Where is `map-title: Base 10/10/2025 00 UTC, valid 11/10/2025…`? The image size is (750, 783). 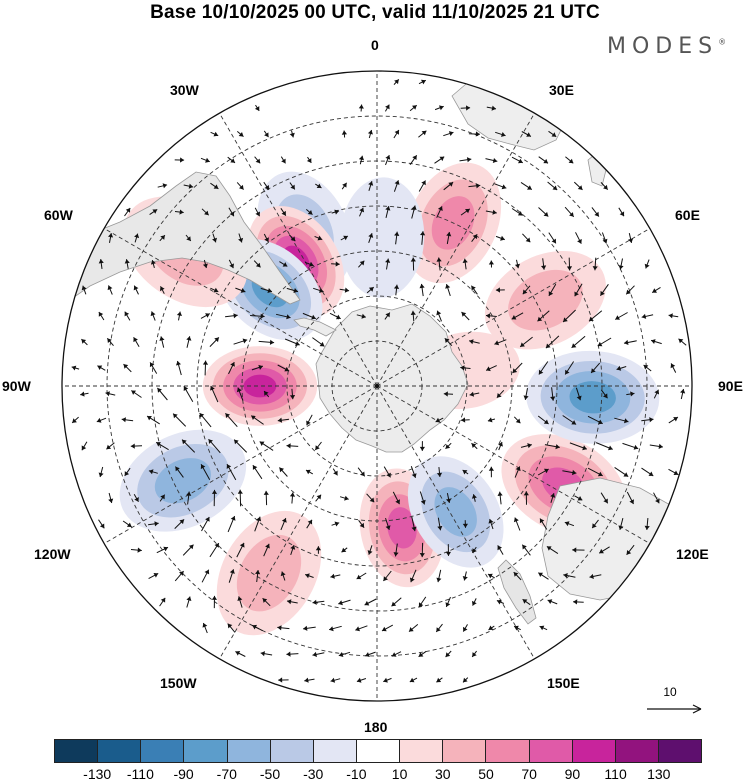 map-title: Base 10/10/2025 00 UTC, valid 11/10/2025… is located at coordinates (375, 12).